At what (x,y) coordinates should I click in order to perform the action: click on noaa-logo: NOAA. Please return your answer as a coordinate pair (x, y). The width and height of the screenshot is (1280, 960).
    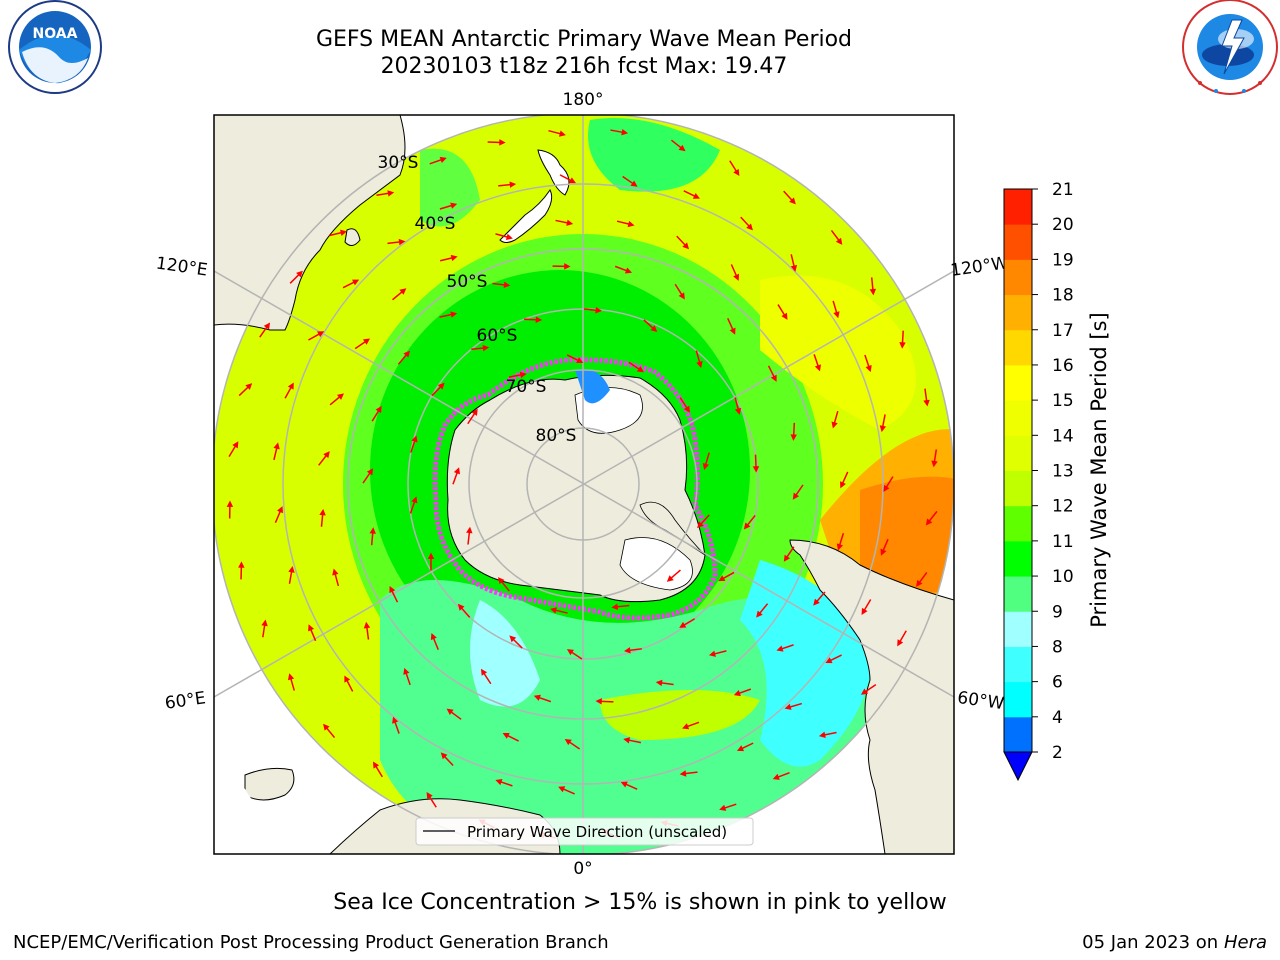
    Looking at the image, I should click on (55, 47).